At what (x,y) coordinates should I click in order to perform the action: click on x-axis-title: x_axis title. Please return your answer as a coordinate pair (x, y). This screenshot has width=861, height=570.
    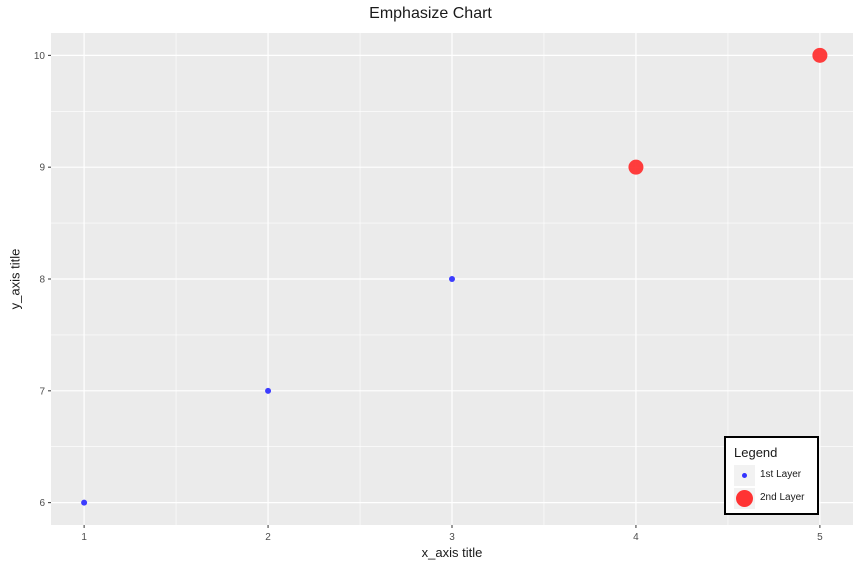
    Looking at the image, I should click on (452, 552).